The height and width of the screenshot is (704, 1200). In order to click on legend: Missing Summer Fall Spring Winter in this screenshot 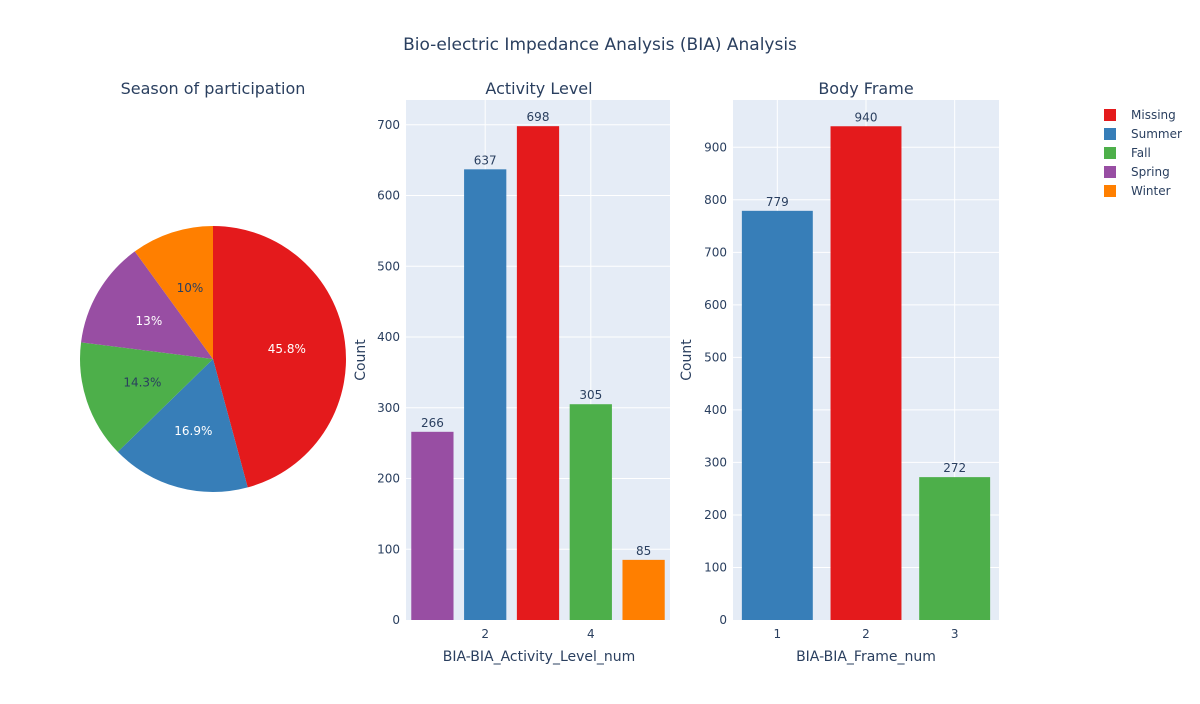, I will do `click(1143, 153)`.